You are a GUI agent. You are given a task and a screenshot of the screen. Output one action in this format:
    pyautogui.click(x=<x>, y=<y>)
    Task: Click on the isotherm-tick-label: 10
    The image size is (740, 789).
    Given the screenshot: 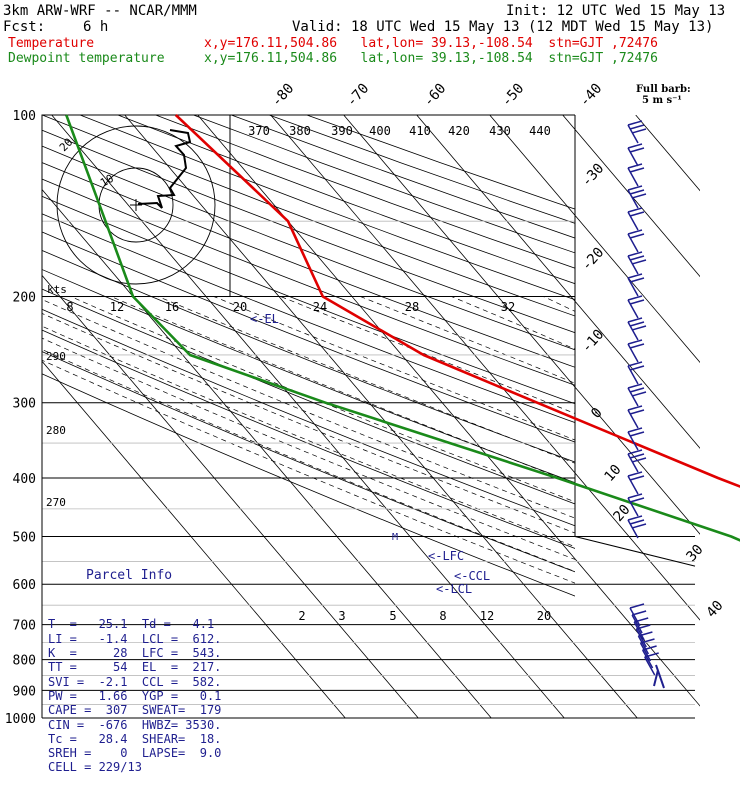 What is the action you would take?
    pyautogui.click(x=612, y=473)
    